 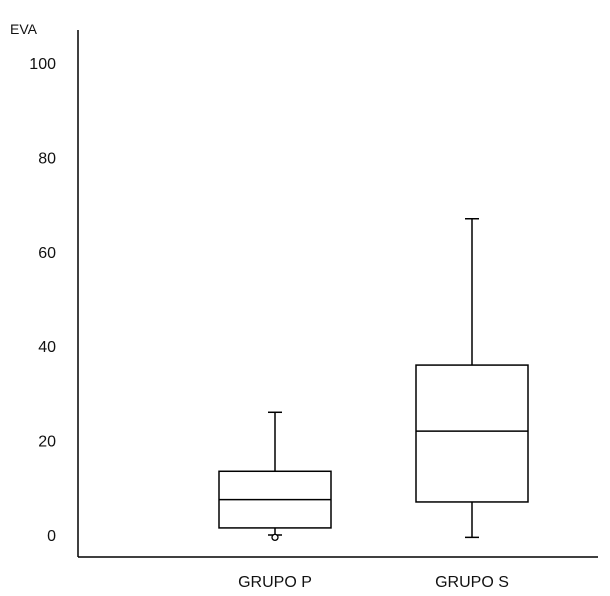 What do you see at coordinates (42, 64) in the screenshot?
I see `y-tick-label: 100` at bounding box center [42, 64].